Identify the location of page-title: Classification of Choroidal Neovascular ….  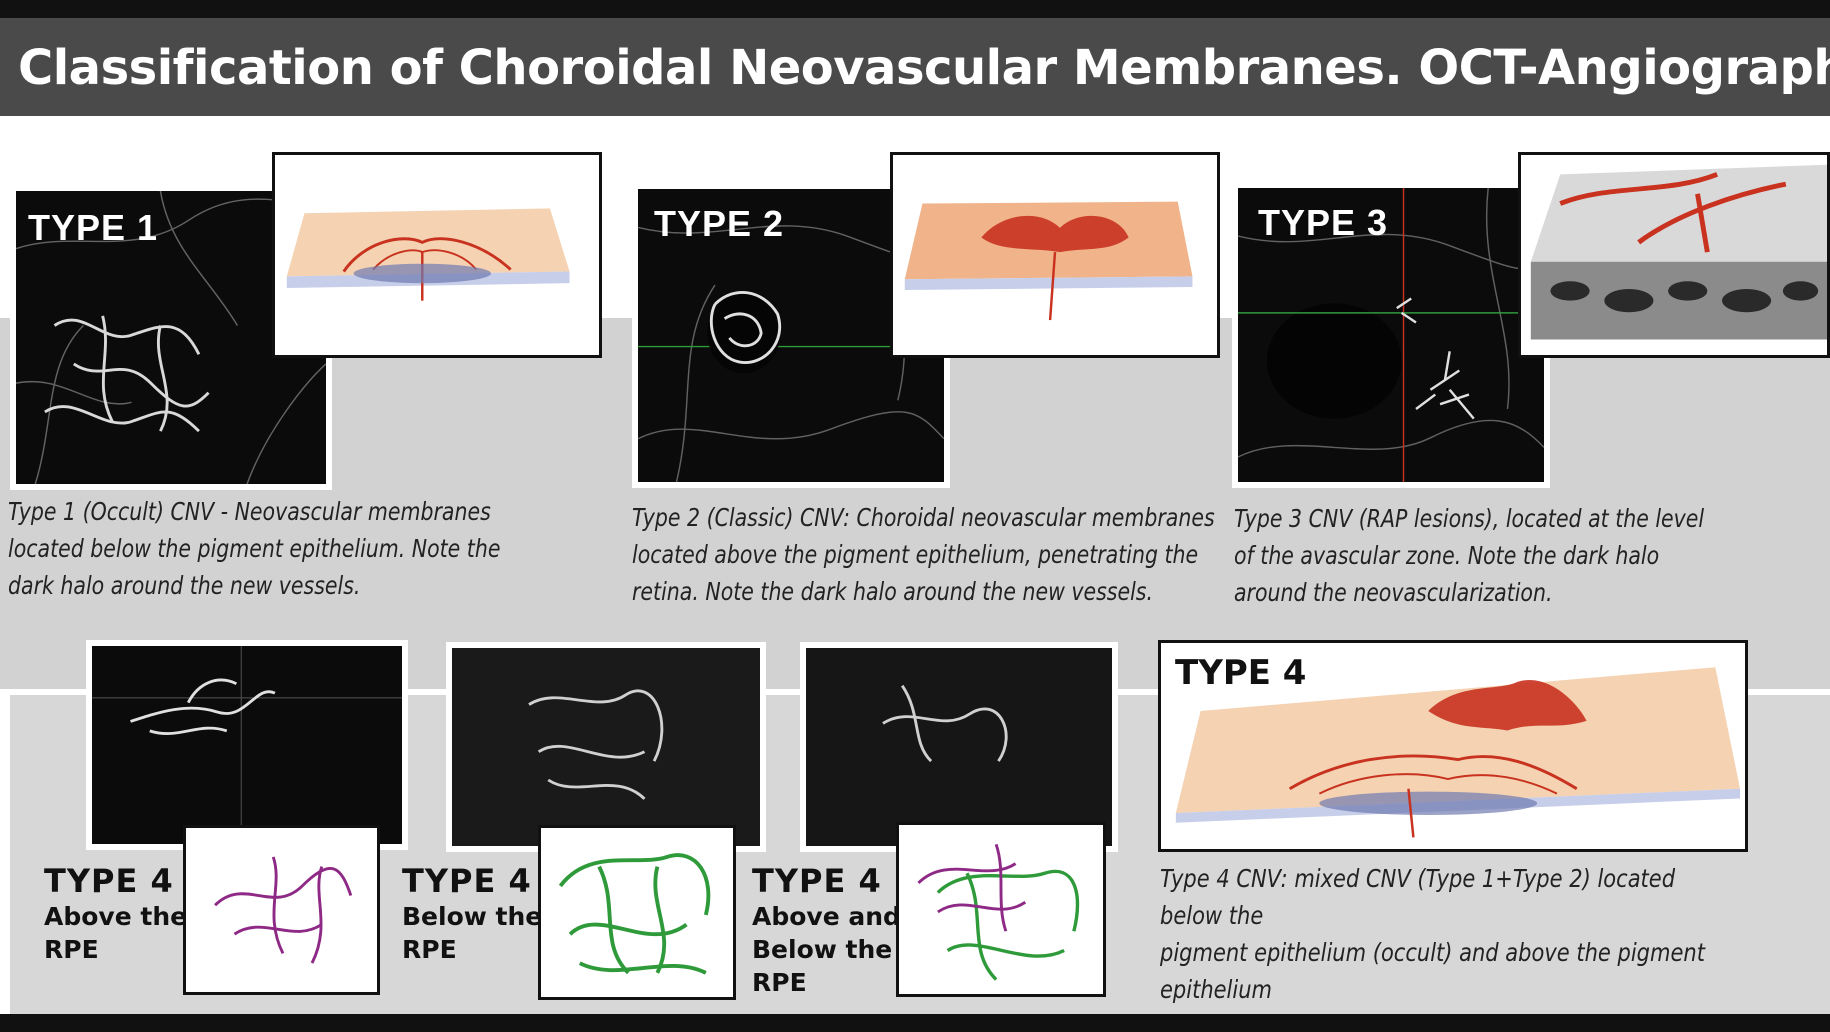
(924, 68).